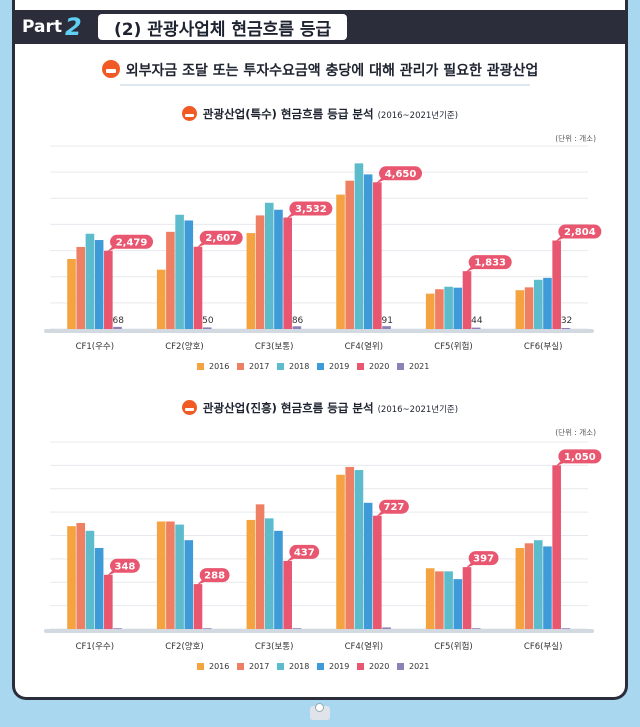 This screenshot has height=727, width=640. I want to click on power-dot-icon, so click(319, 707).